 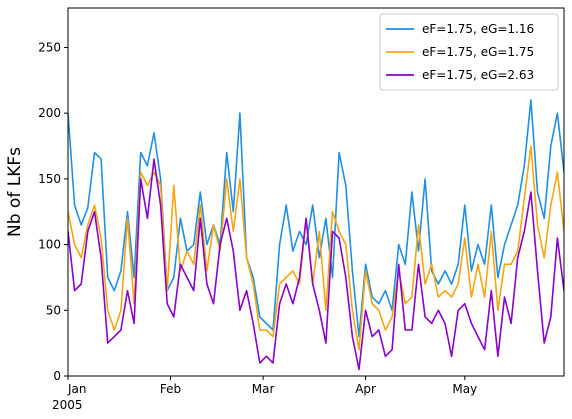 I want to click on legend-label: eF=1.75, eG=1.16, so click(x=478, y=29).